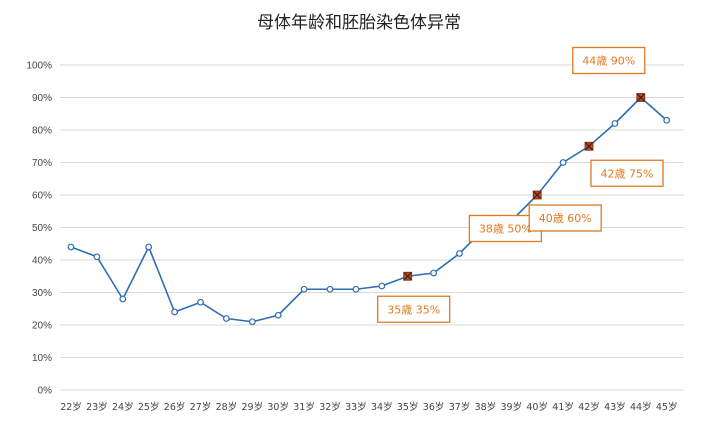 This screenshot has width=718, height=439. Describe the element at coordinates (460, 407) in the screenshot. I see `x-tick-label: 37岁` at that location.